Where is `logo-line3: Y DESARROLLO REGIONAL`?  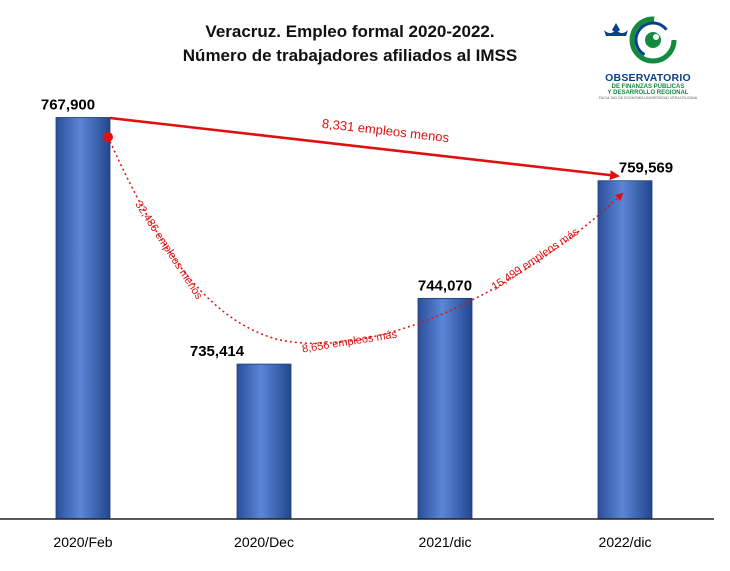 logo-line3: Y DESARROLLO REGIONAL is located at coordinates (648, 93).